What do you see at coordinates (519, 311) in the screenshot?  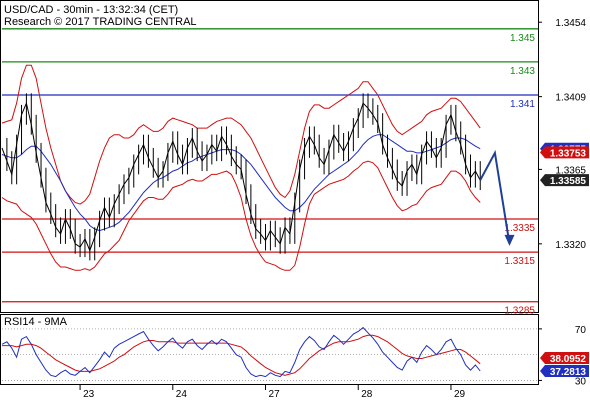 I see `level-label-5: 1.3285` at bounding box center [519, 311].